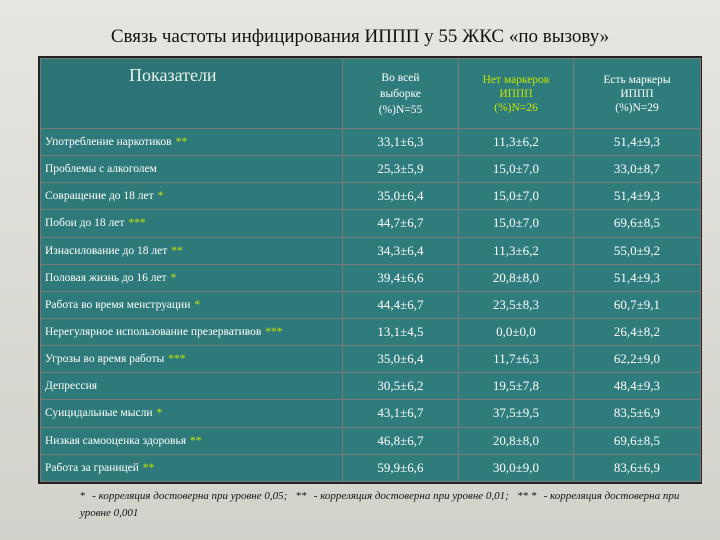  I want to click on row-label: Половая жизнь до 16 лет, so click(106, 277).